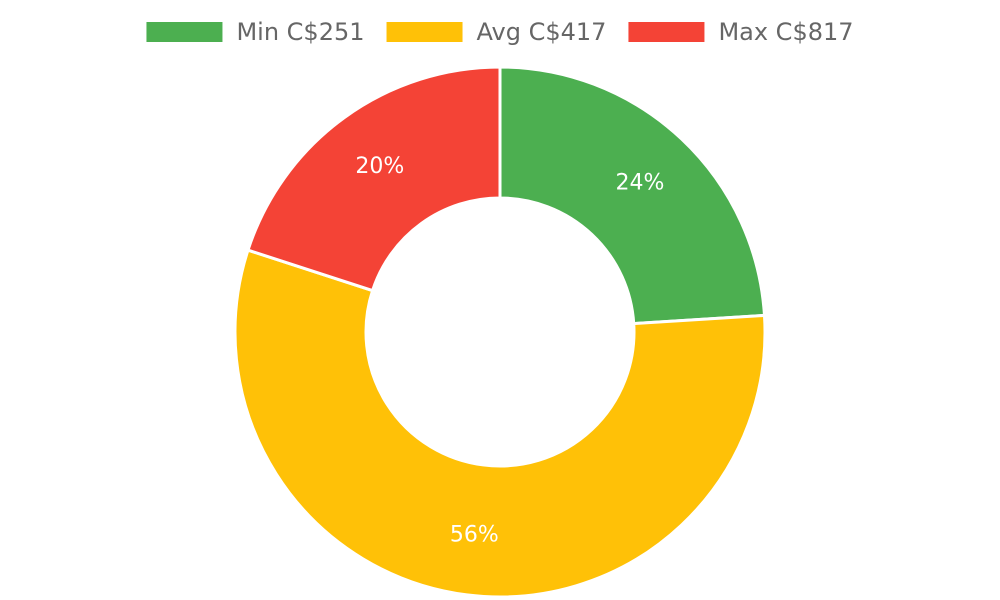  I want to click on legend-label: Min C$251, so click(300, 32).